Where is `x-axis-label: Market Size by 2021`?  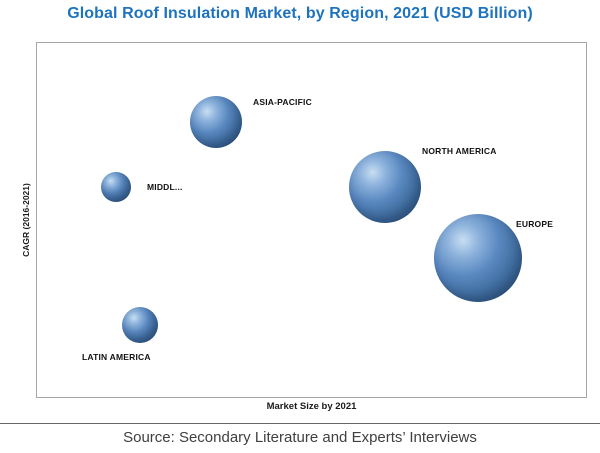
x-axis-label: Market Size by 2021 is located at coordinates (311, 406).